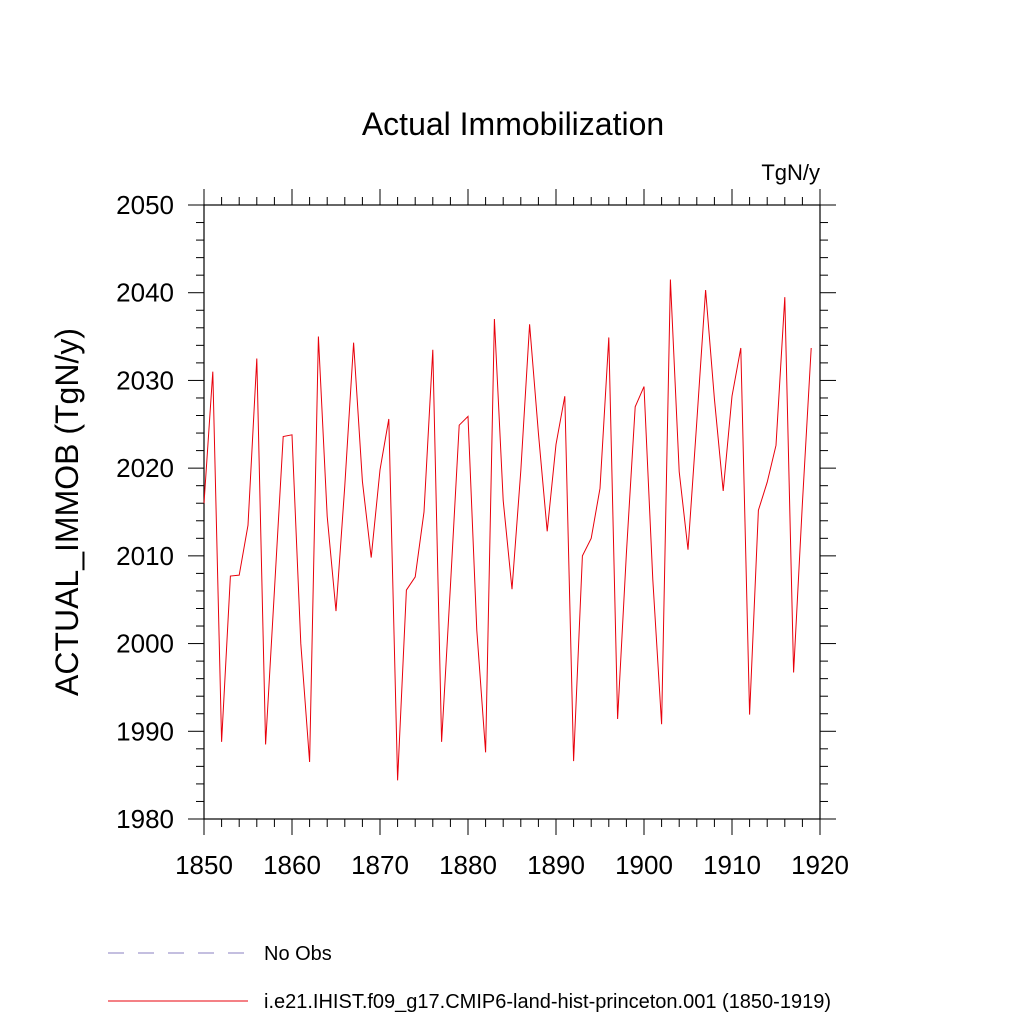 This screenshot has height=1024, width=1024. What do you see at coordinates (380, 865) in the screenshot?
I see `x-tick-label: 1870` at bounding box center [380, 865].